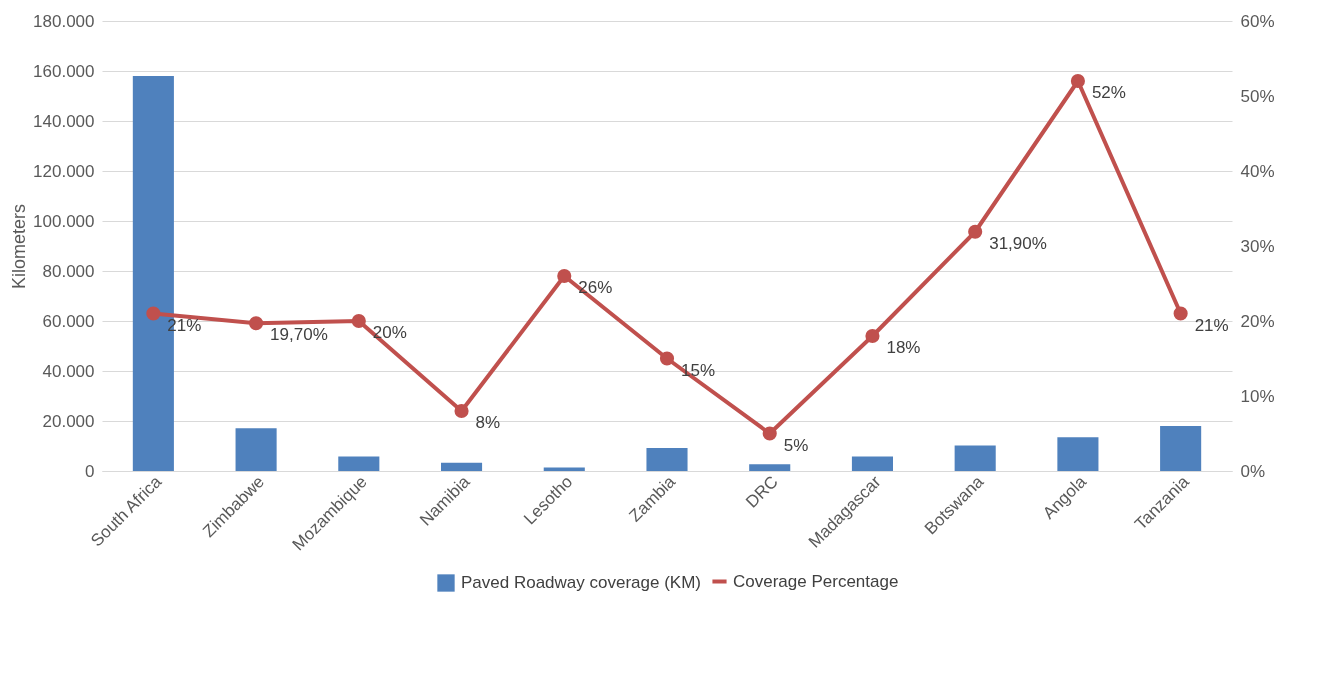 Image resolution: width=1344 pixels, height=678 pixels. Describe the element at coordinates (19, 246) in the screenshot. I see `y-axis-title: Kilometers` at that location.